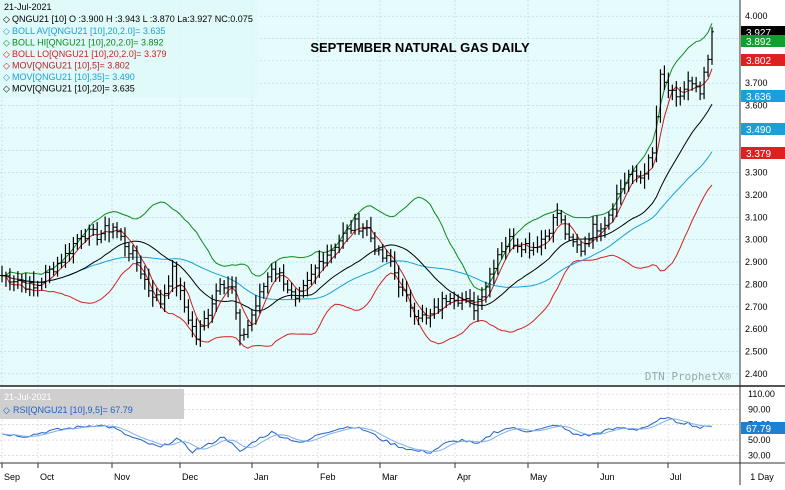 This screenshot has height=490, width=785. I want to click on range-label: 1 Day, so click(762, 477).